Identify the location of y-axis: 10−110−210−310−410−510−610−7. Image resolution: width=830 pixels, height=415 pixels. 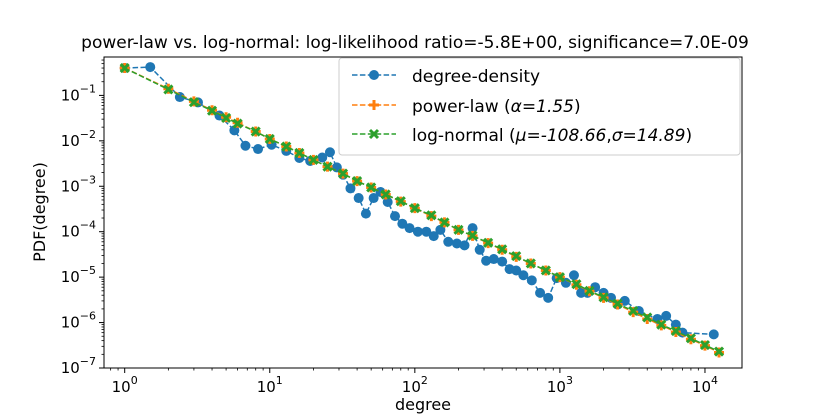
(82, 218).